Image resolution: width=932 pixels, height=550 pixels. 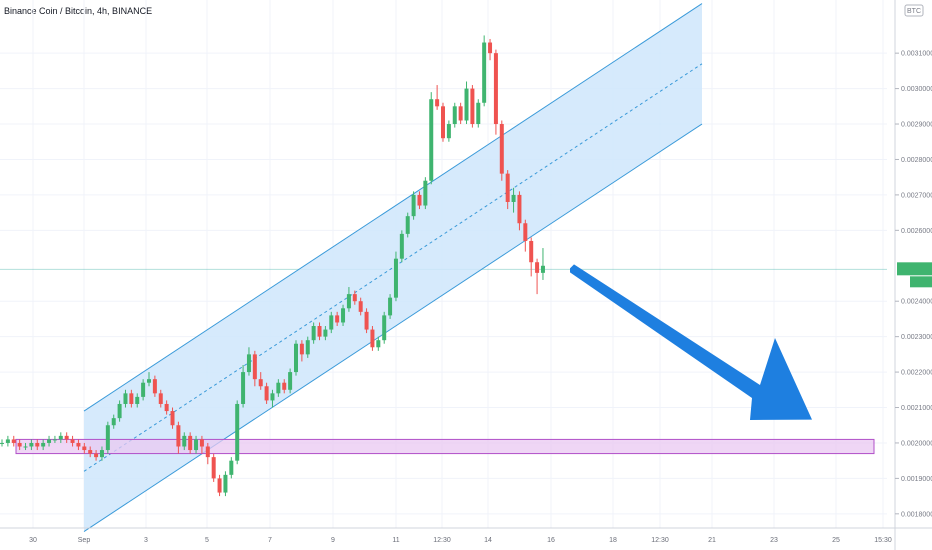 I want to click on projection-arrow, so click(x=691, y=342).